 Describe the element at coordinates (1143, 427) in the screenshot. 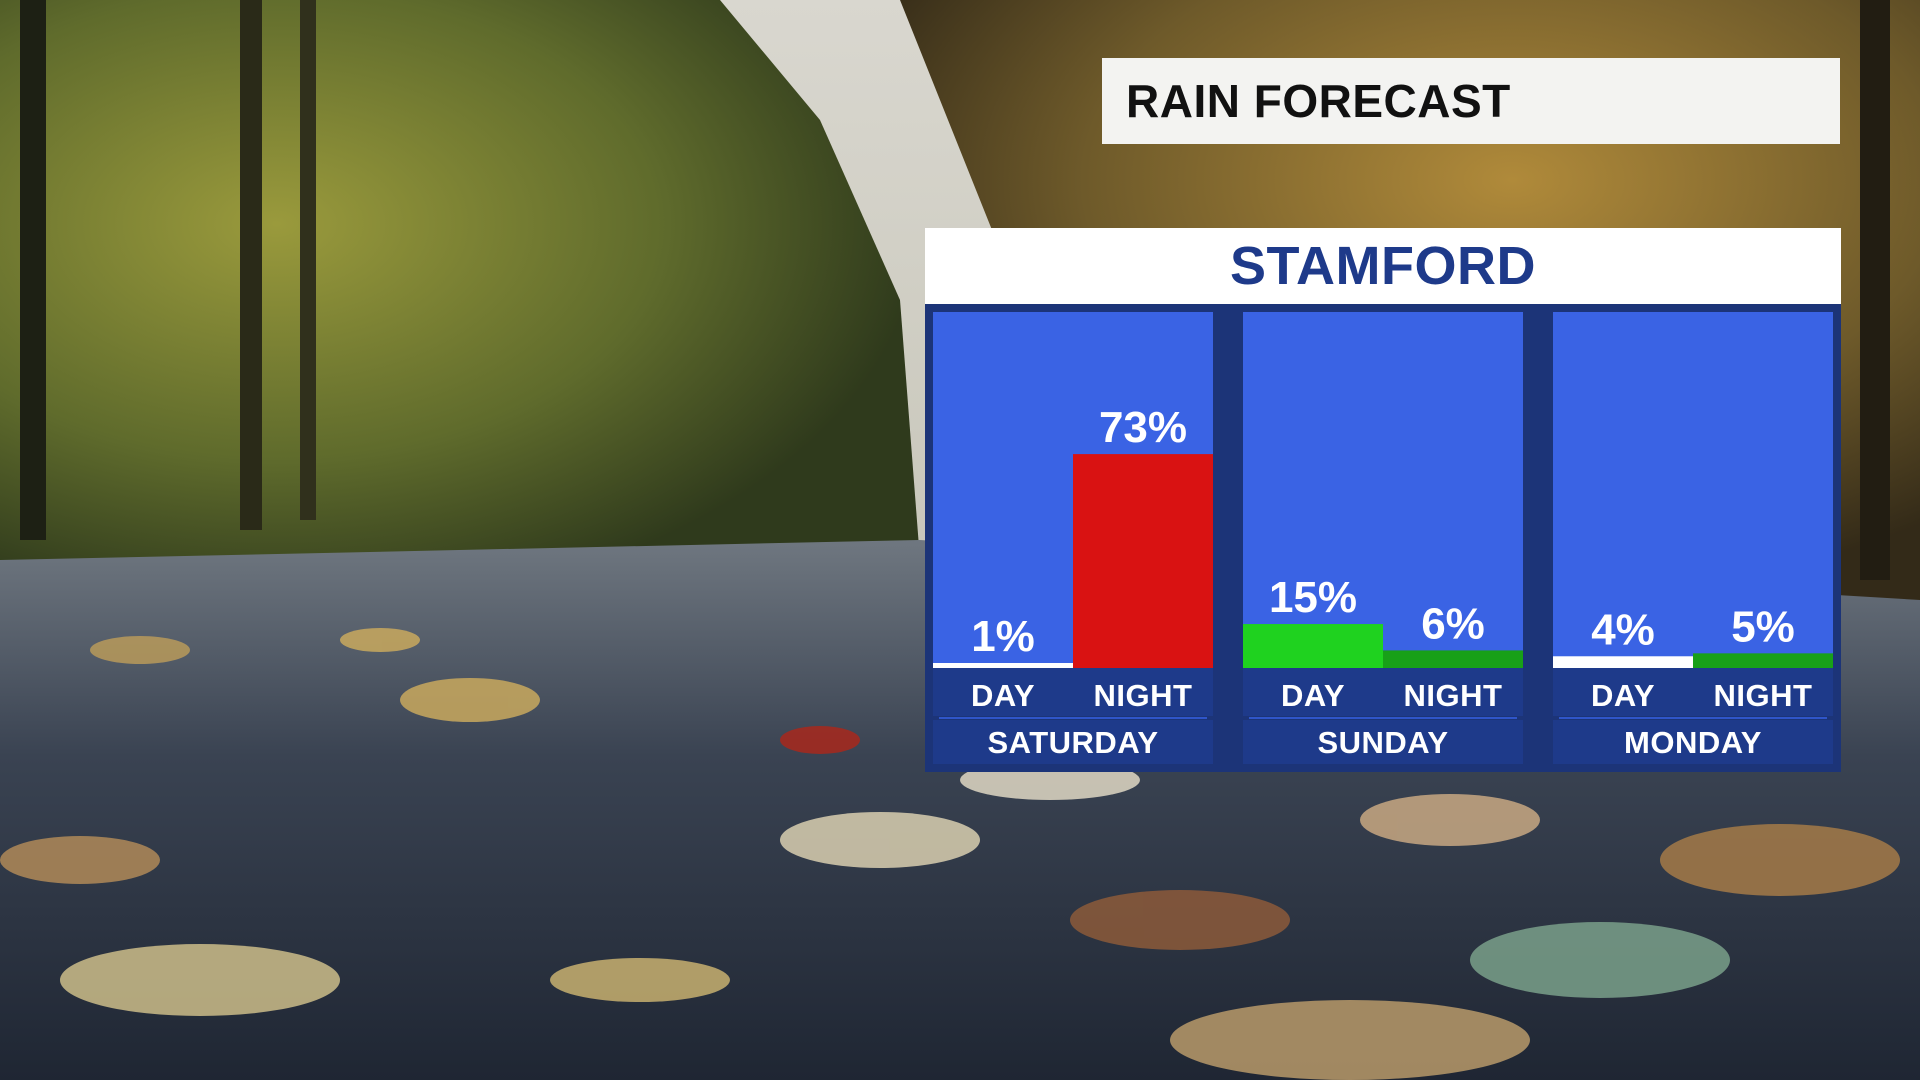

I see `value-label-saturday-night: 73%` at that location.